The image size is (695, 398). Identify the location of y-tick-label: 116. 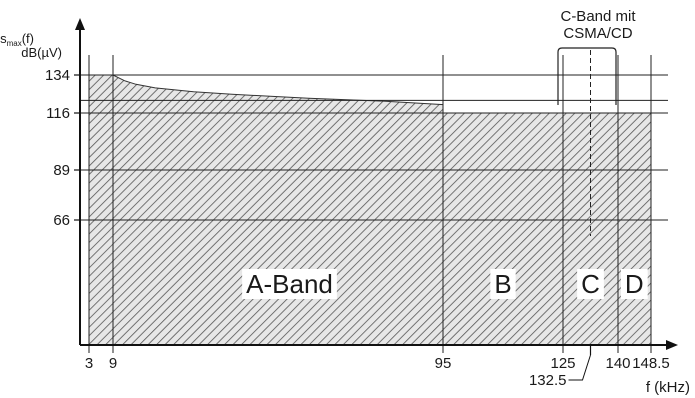
(58, 113).